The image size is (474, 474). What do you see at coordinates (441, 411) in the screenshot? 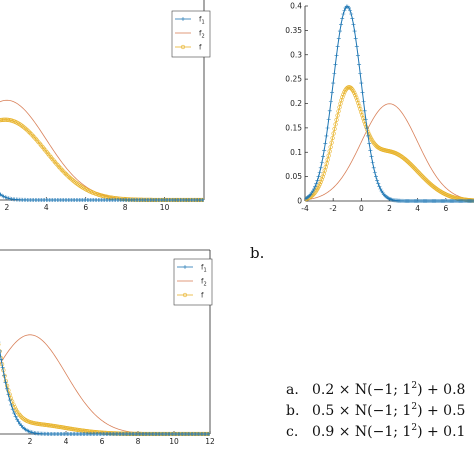
I see `caption-tail: ) + 0.5` at bounding box center [441, 411].